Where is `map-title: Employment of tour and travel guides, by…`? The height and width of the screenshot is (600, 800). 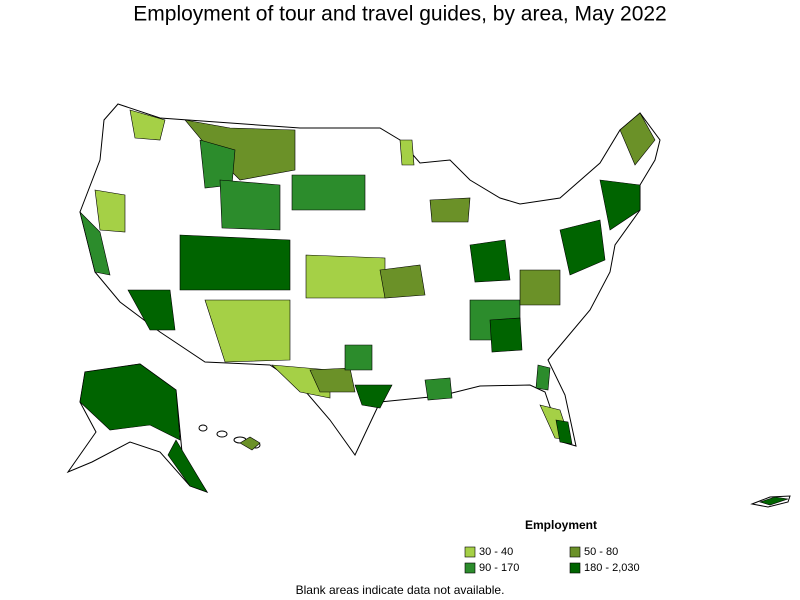 map-title: Employment of tour and travel guides, by… is located at coordinates (399, 14).